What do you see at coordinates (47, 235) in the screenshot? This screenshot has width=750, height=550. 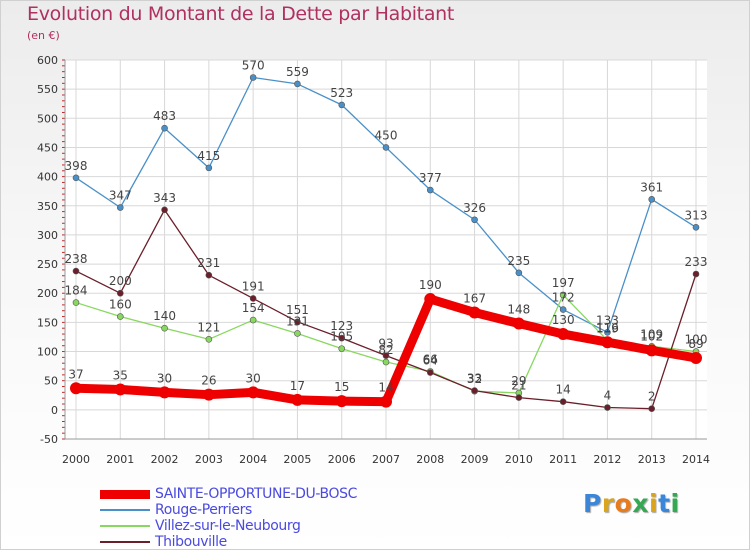 I see `y-tick-label: 300` at bounding box center [47, 235].